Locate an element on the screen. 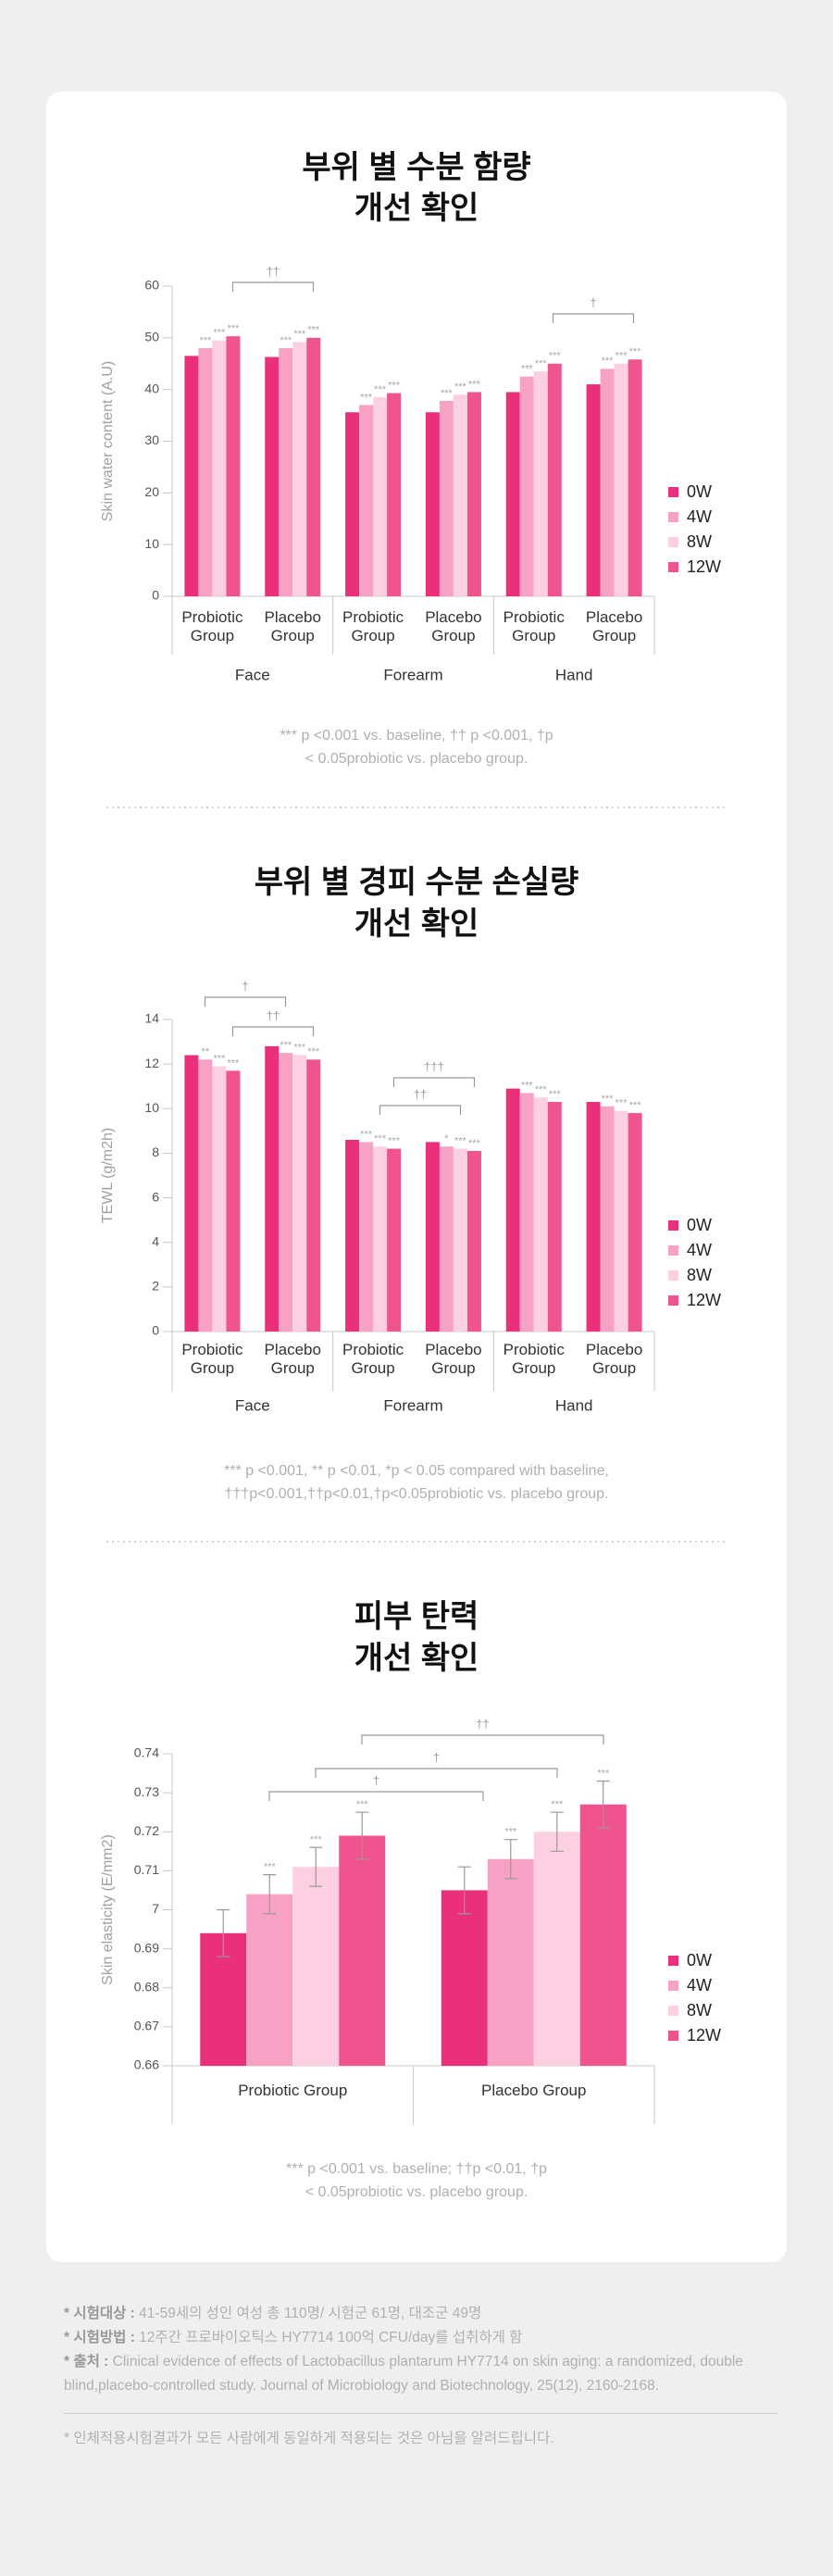  y-tick-label: 0.66 is located at coordinates (146, 2064).